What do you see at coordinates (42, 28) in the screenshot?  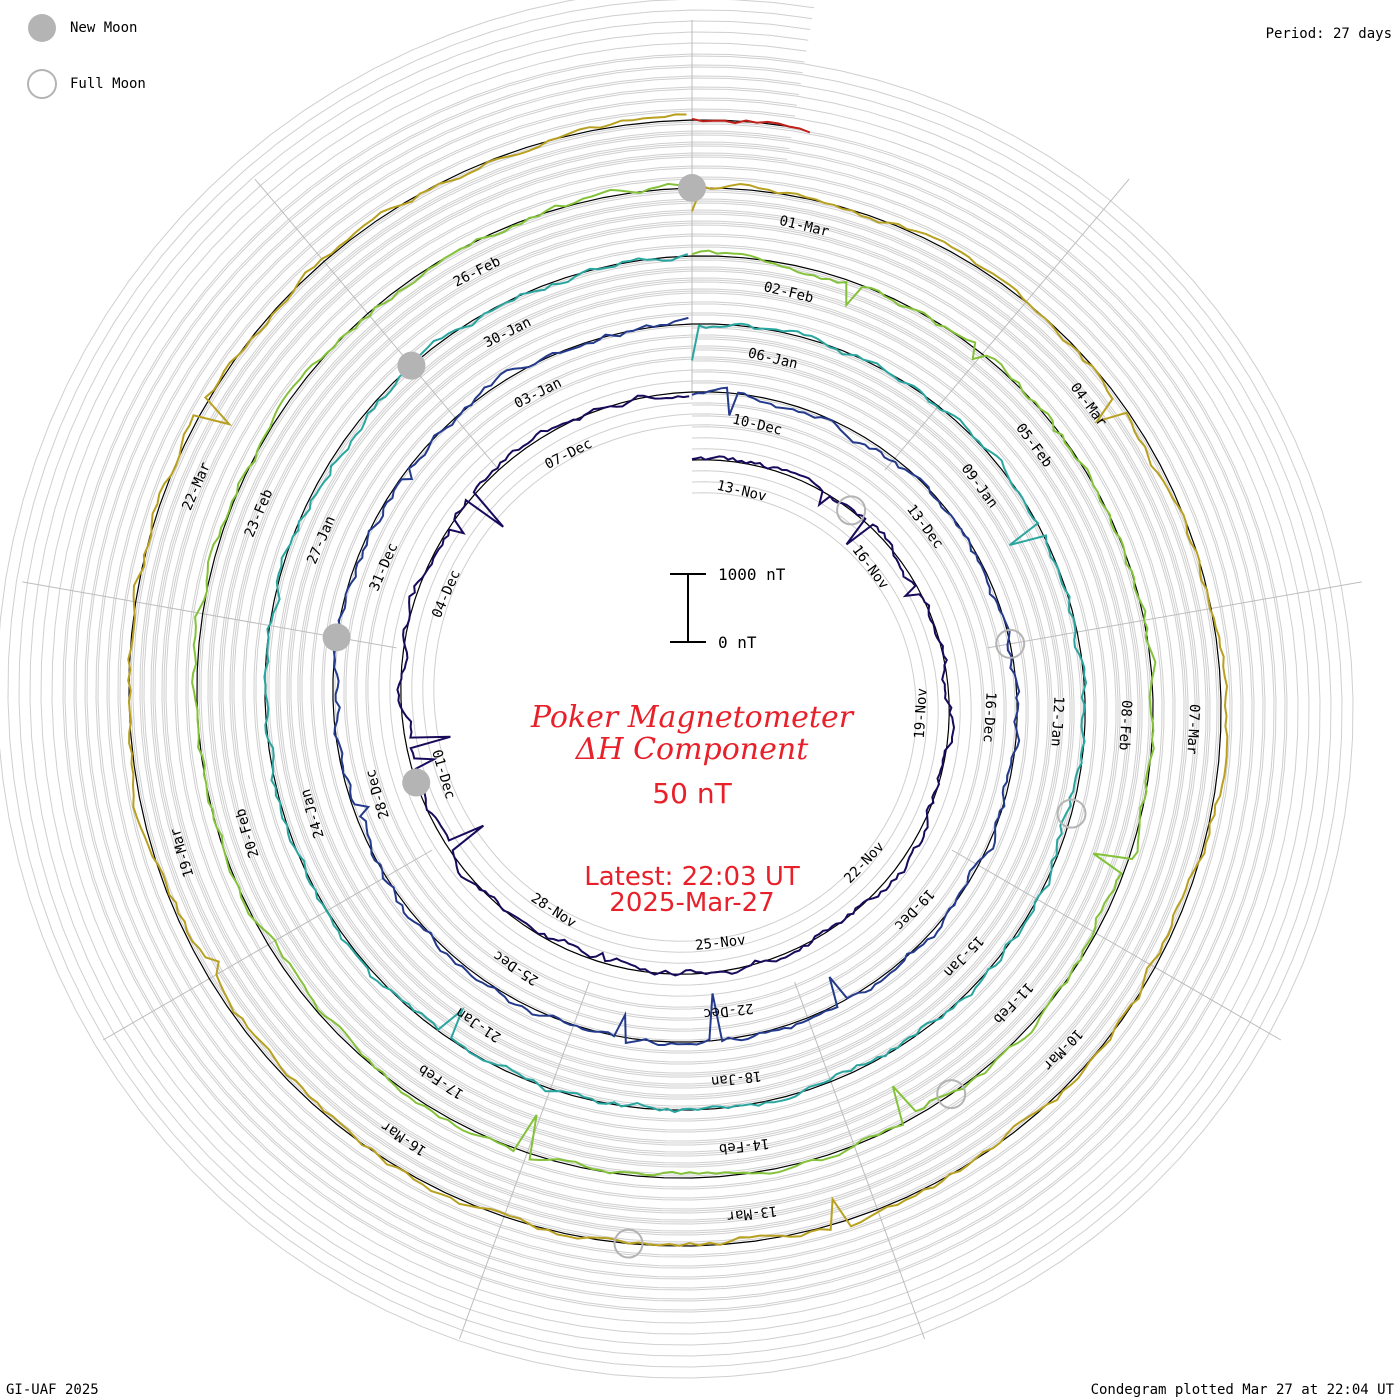 I see `new-moon-icon` at bounding box center [42, 28].